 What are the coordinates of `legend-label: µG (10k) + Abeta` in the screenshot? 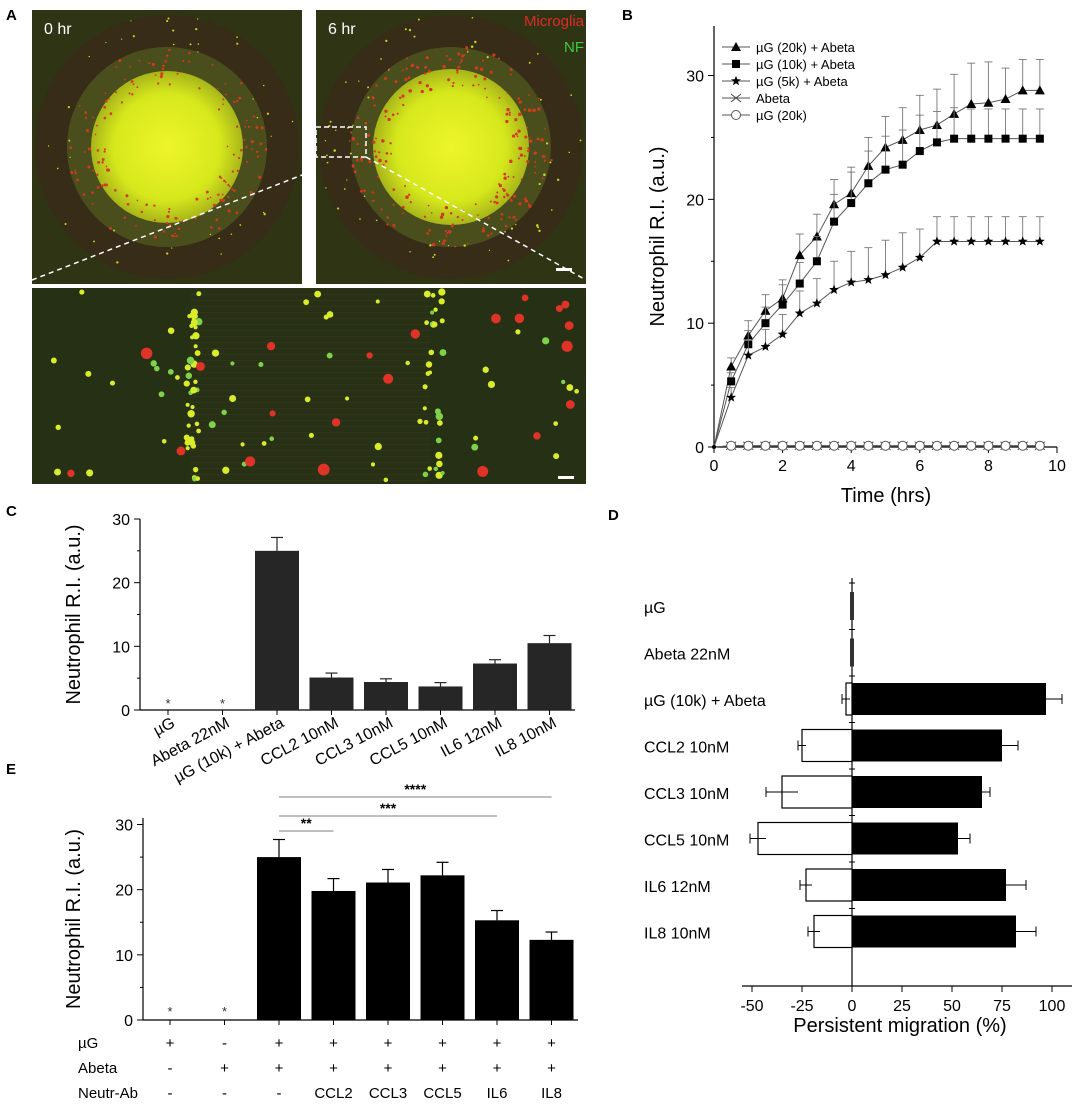 It's located at (806, 64).